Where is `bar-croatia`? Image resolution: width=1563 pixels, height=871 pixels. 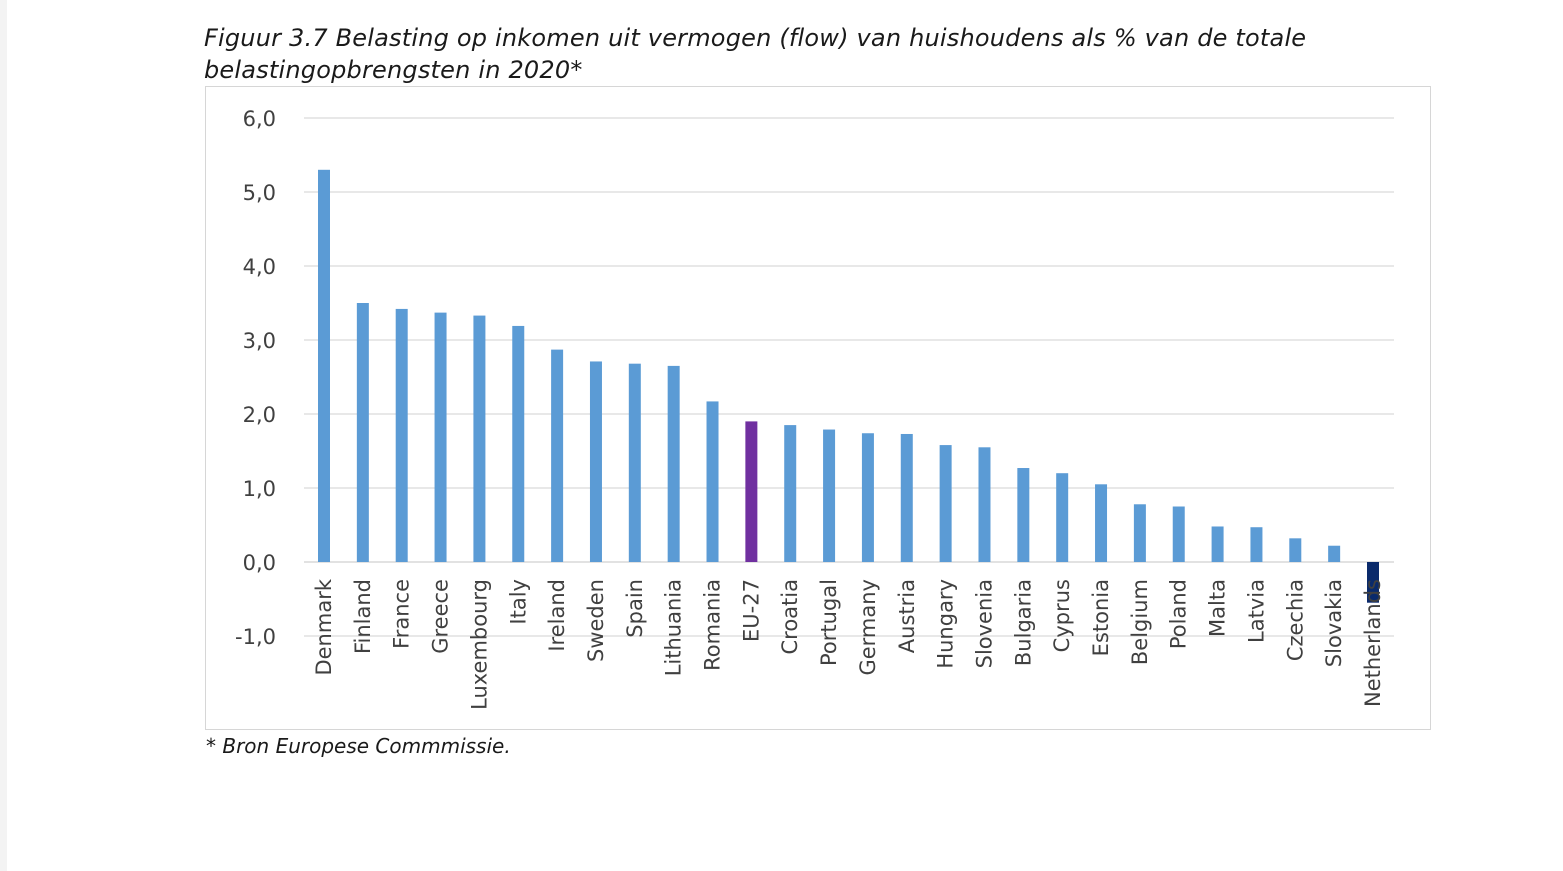
bar-croatia is located at coordinates (790, 493).